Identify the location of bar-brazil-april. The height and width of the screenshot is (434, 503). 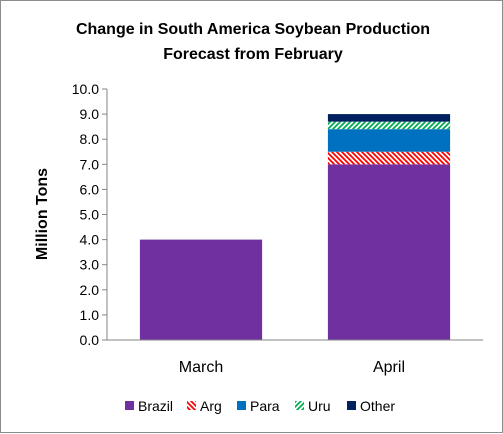
(389, 252).